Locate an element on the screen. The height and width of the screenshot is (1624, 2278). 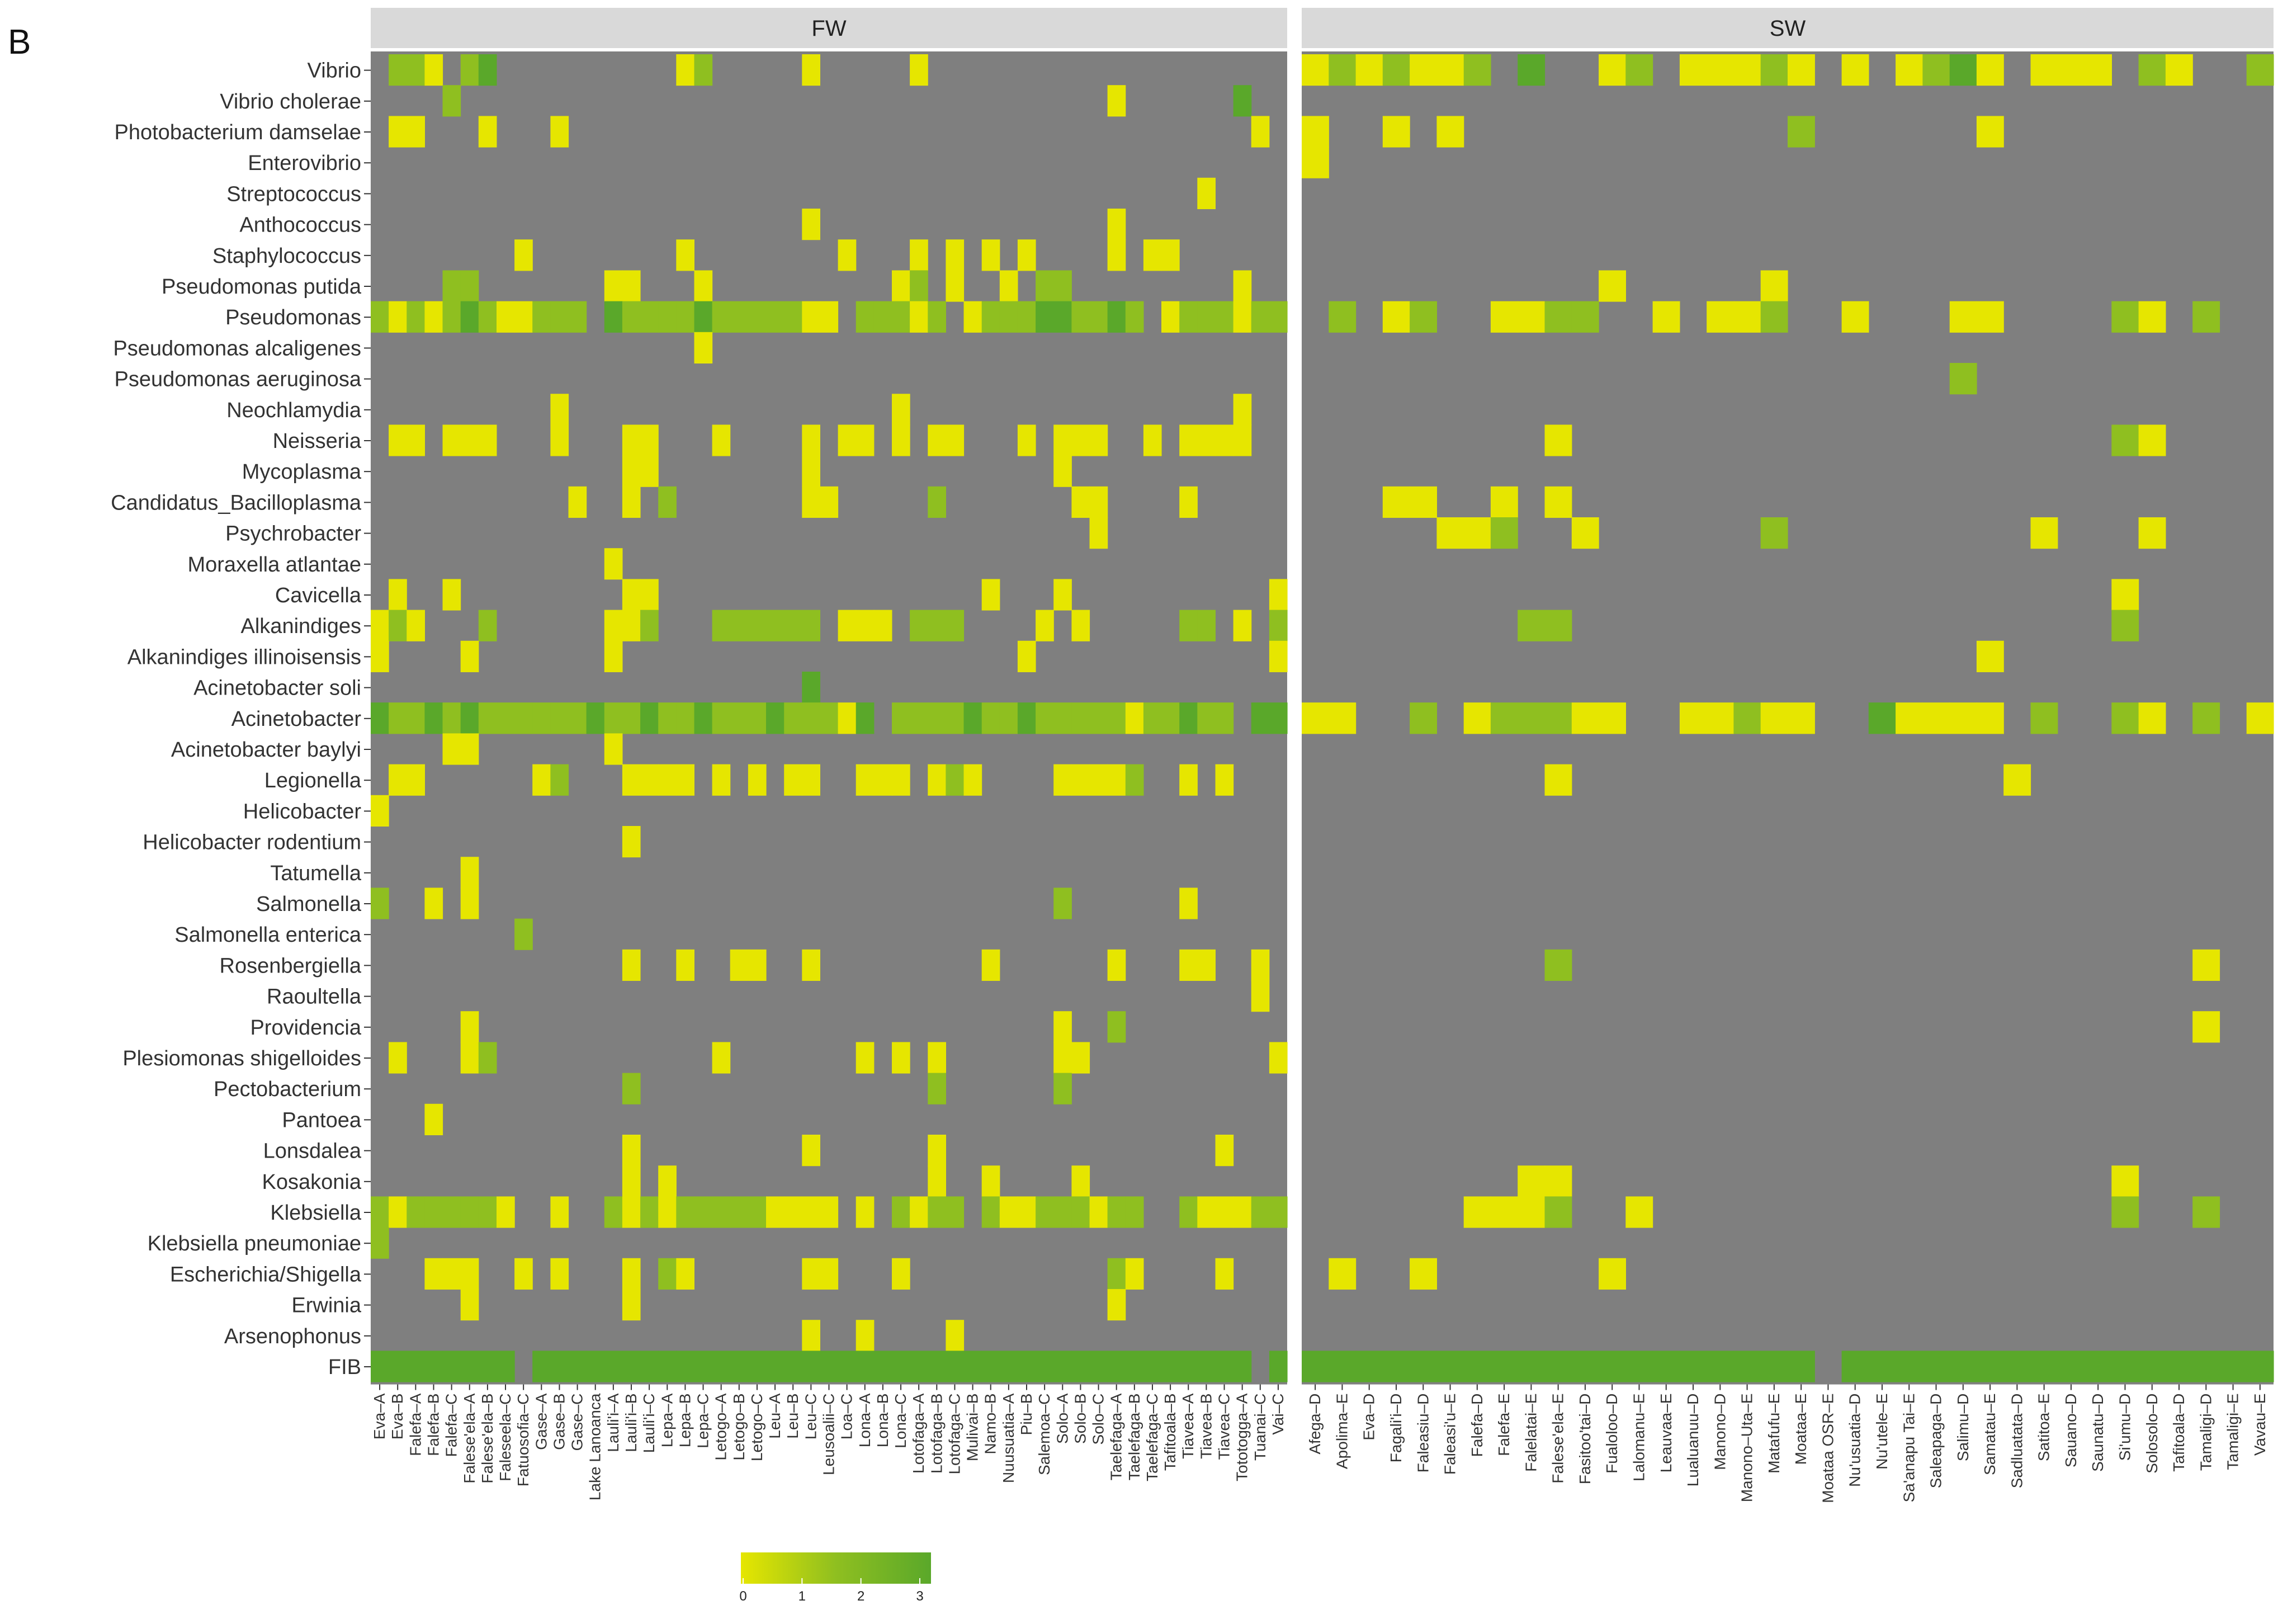
x-tick-label: Tiavea–C is located at coordinates (1224, 1427).